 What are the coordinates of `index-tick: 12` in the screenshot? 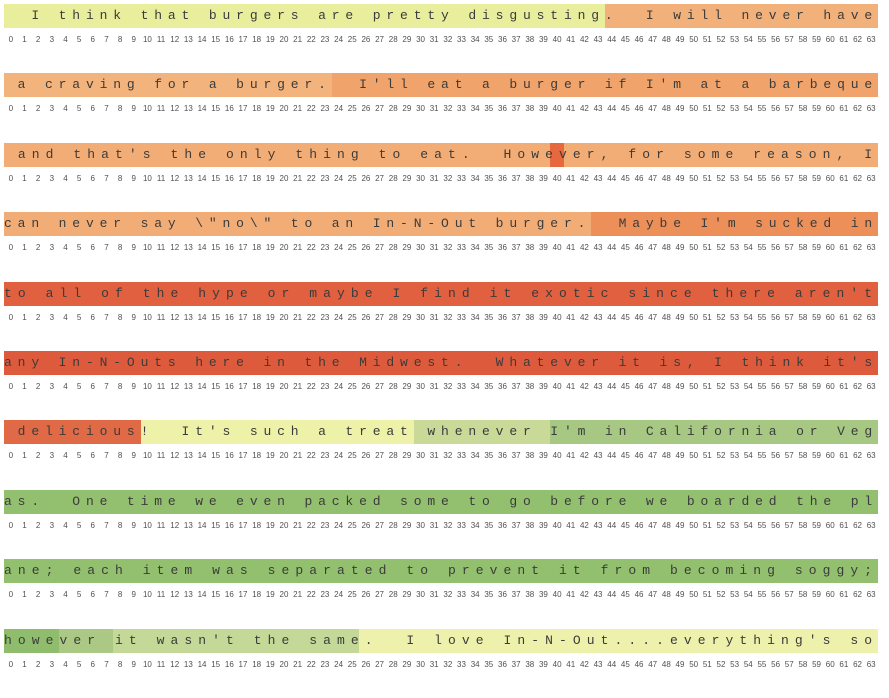 It's located at (175, 178).